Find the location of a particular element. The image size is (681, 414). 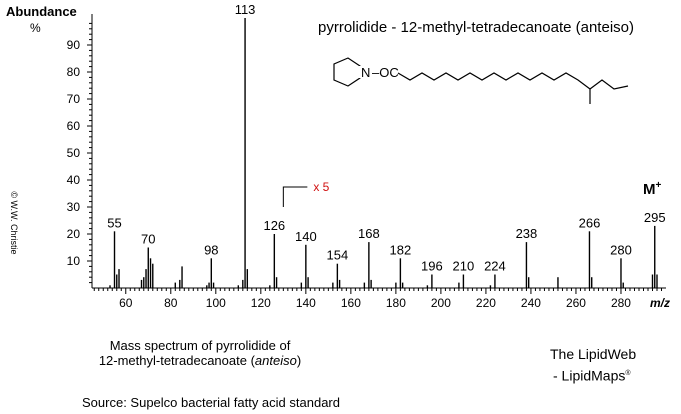

peak-label: 182 is located at coordinates (401, 249).